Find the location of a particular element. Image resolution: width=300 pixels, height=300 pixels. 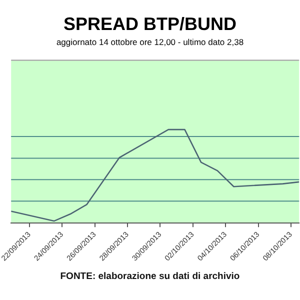

source-note: FONTE: elaborazione su dati di archivio is located at coordinates (150, 276).